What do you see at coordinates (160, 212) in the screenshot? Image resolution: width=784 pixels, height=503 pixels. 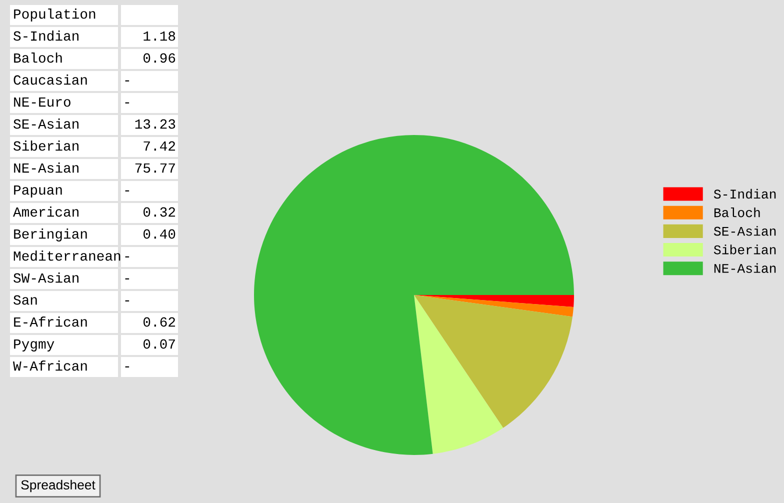 I see `text: 0.32` at bounding box center [160, 212].